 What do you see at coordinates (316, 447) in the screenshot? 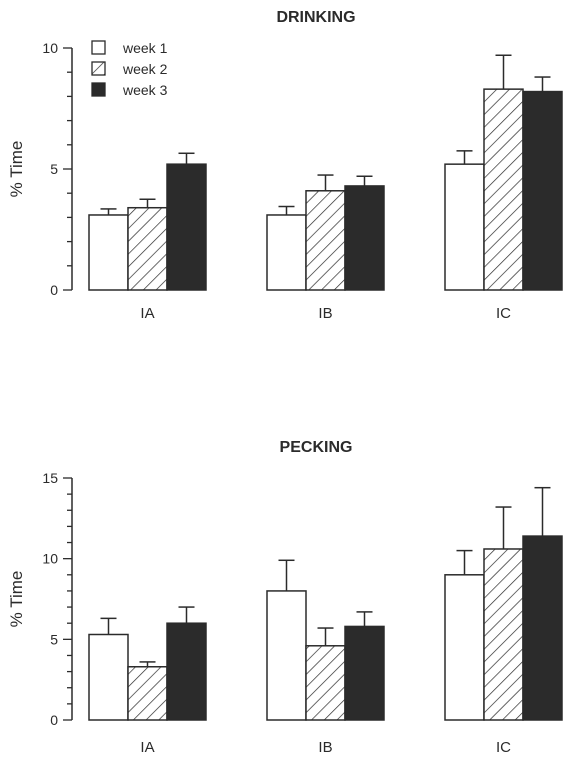
I see `chart-title: PECKING` at bounding box center [316, 447].